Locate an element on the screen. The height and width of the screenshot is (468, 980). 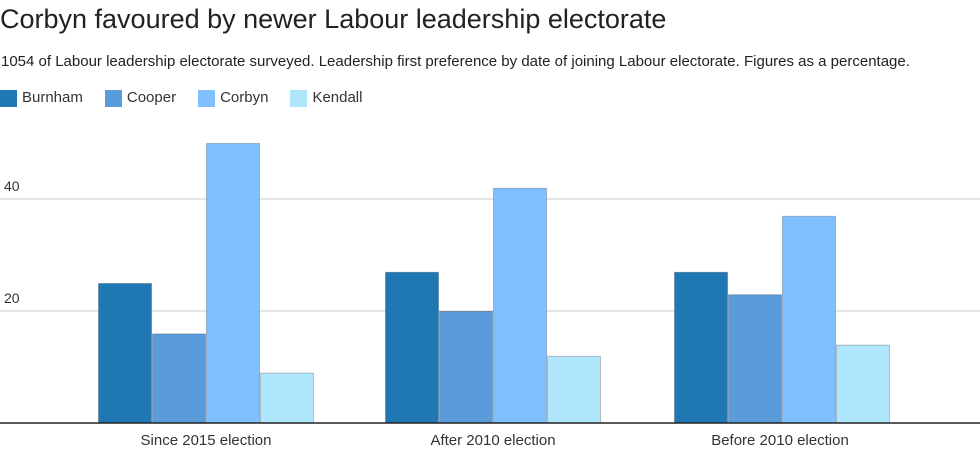
x-category-label-0: Since 2015 election is located at coordinates (206, 440).